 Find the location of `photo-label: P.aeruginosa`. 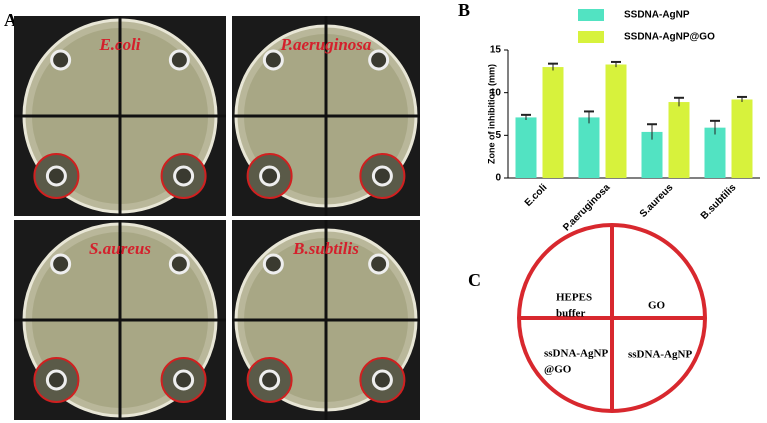

photo-label: P.aeruginosa is located at coordinates (326, 44).